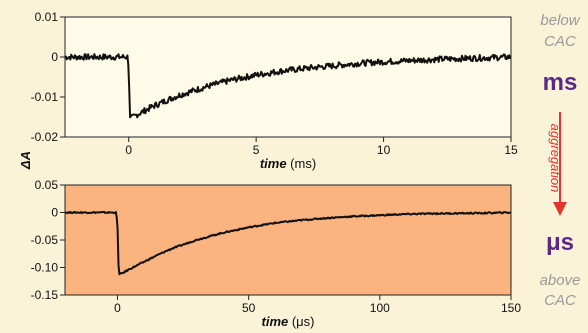 The width and height of the screenshot is (588, 333). I want to click on shared-y-axis-label: ΔA, so click(25, 160).